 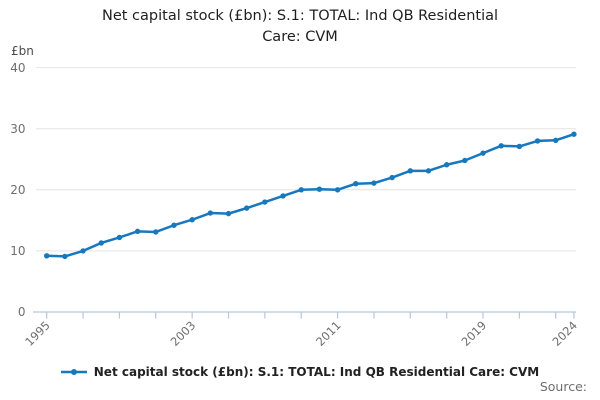 I want to click on legend-dot, so click(x=73, y=372).